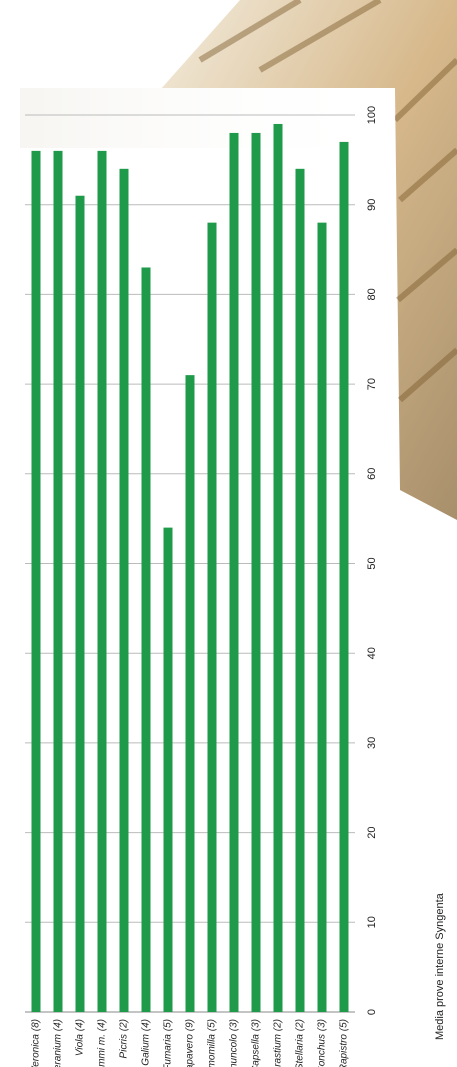 The image size is (457, 1067). Describe the element at coordinates (372, 563) in the screenshot. I see `y-tick-label: 50` at that location.